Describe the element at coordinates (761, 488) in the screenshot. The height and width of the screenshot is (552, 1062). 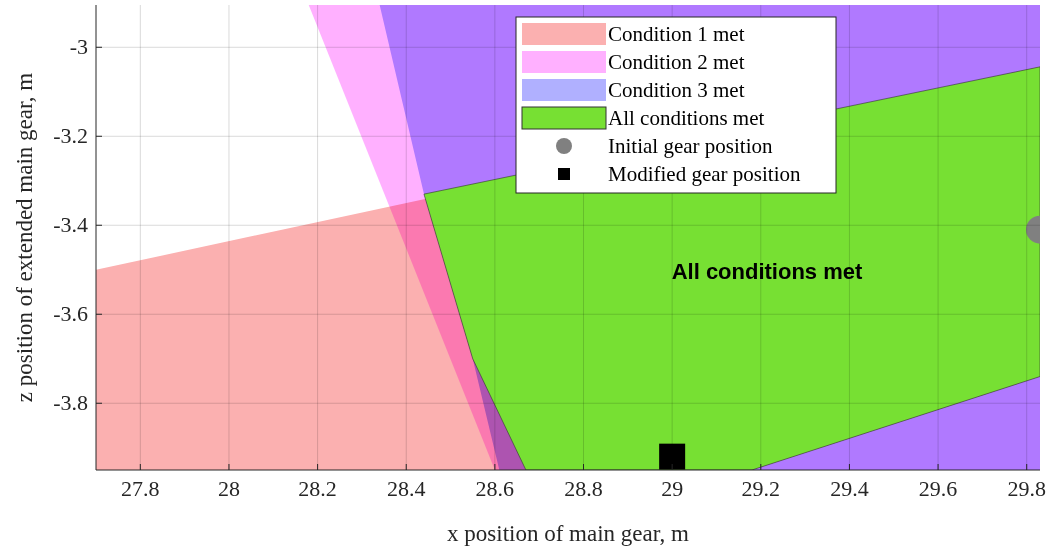
I see `x-tick-label: 29.2` at that location.